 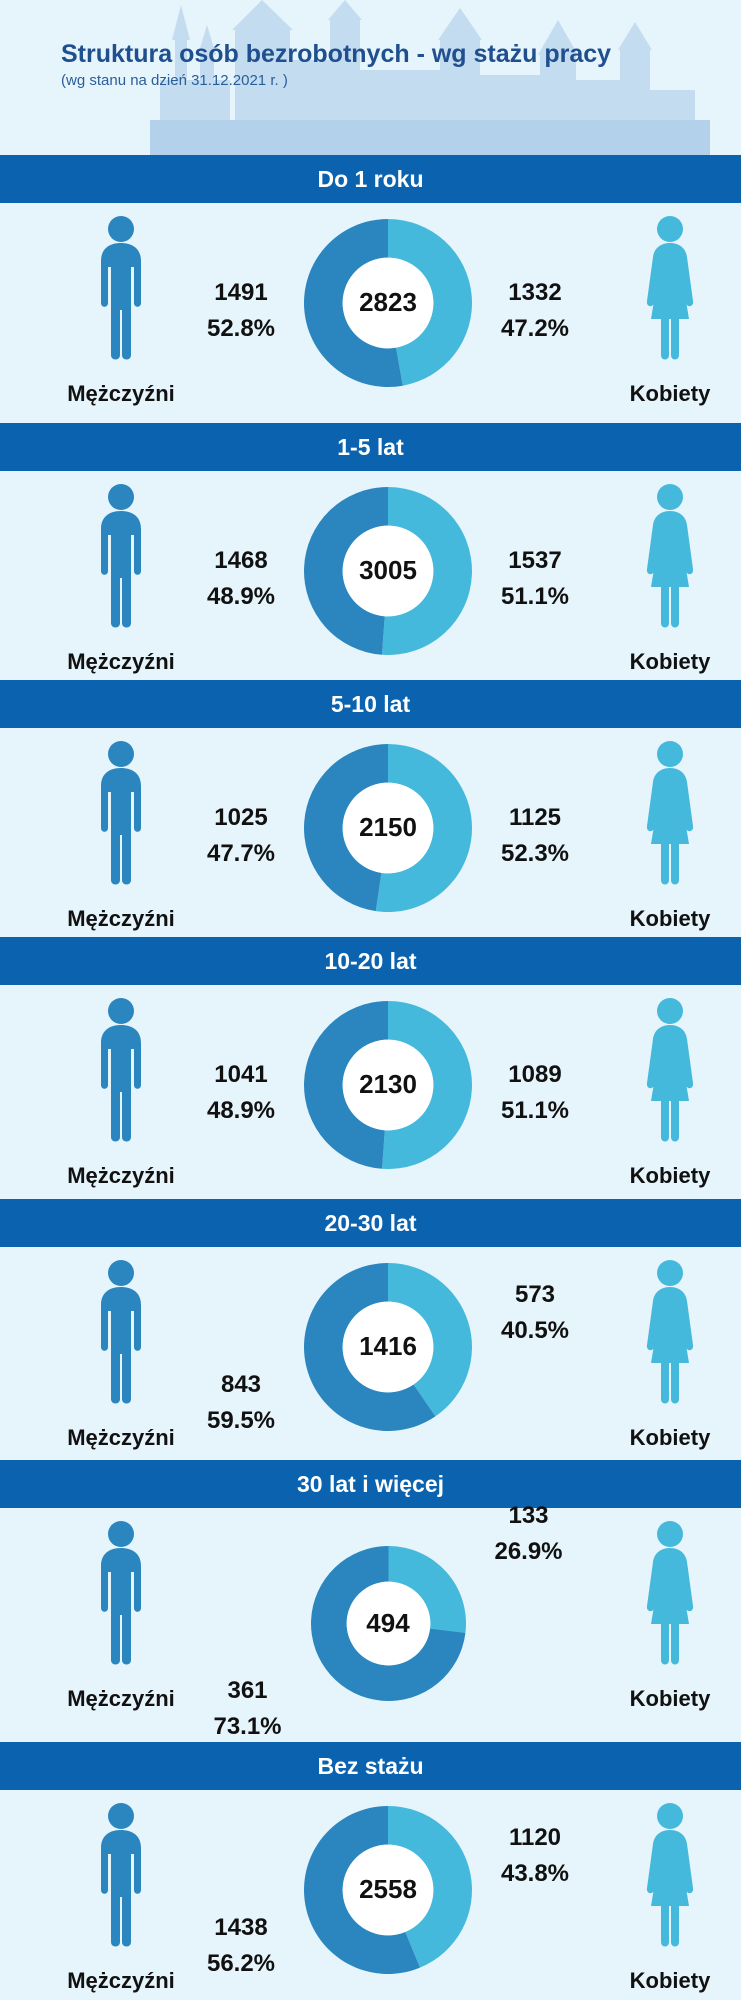 What do you see at coordinates (535, 328) in the screenshot?
I see `women-percent: 47.2%` at bounding box center [535, 328].